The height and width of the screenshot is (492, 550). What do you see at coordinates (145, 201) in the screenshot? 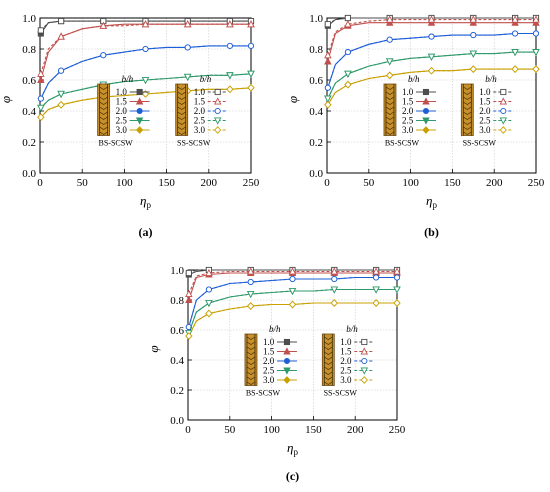
I see `x-axis-label: ηp` at bounding box center [145, 201].